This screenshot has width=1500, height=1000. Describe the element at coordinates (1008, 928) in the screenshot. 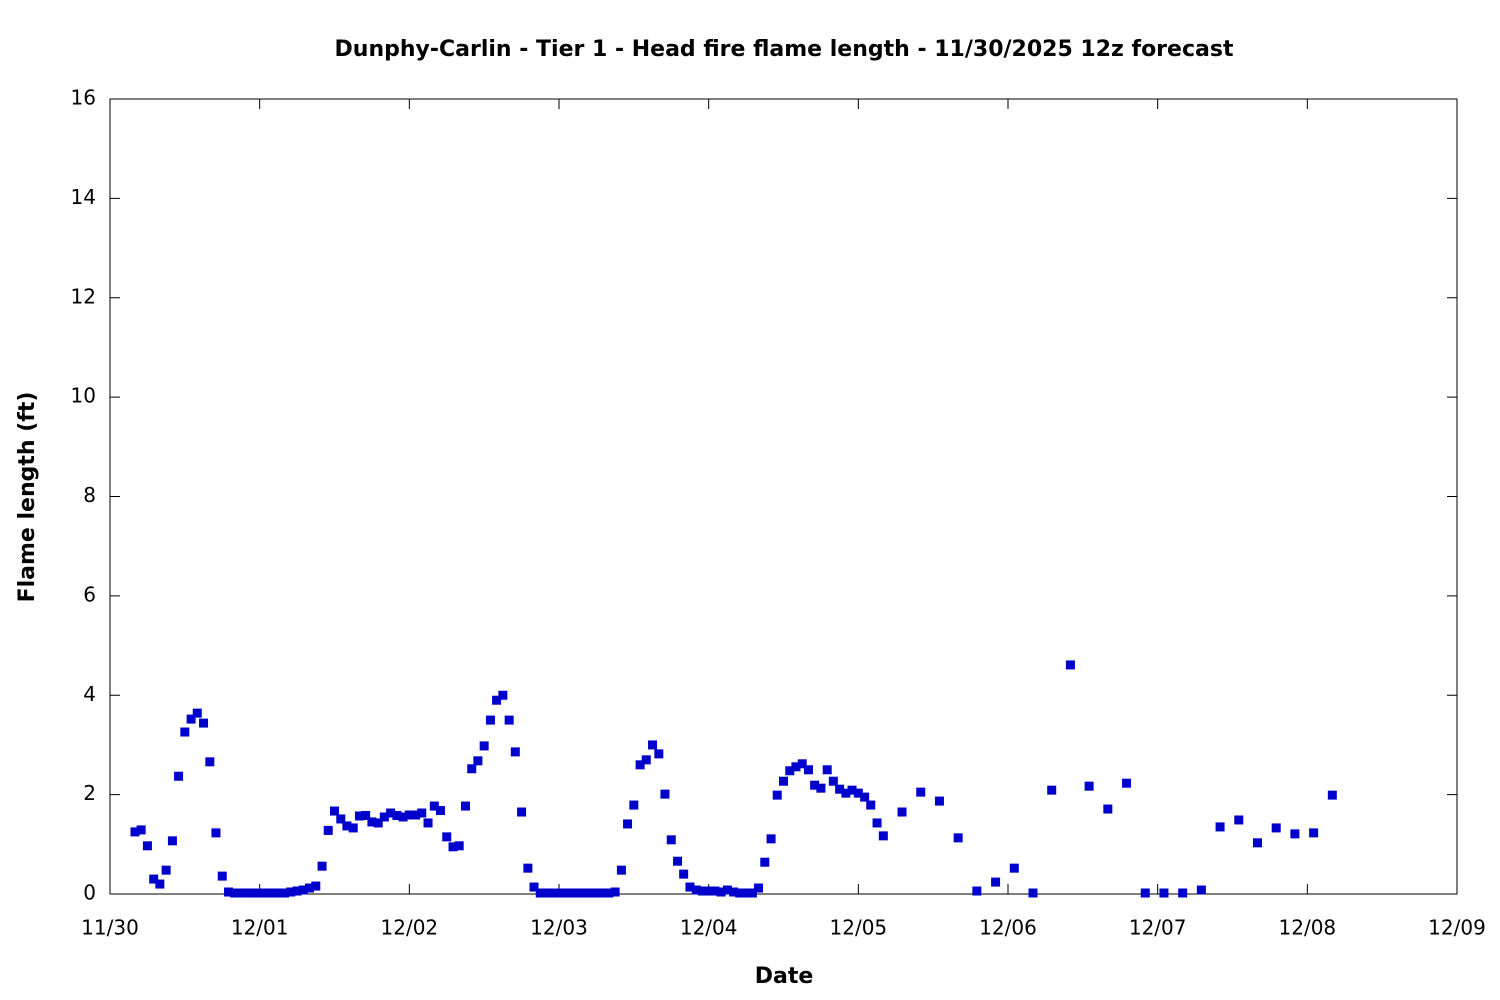

I see `x-tick-label: 12/06` at that location.